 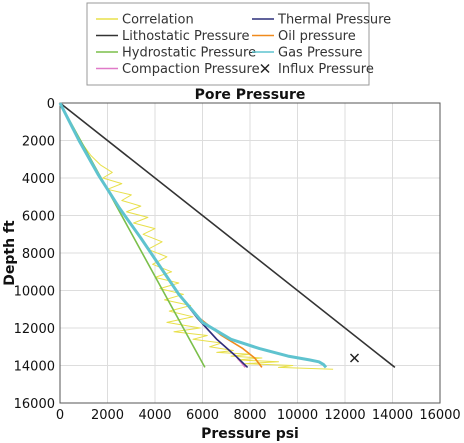 What do you see at coordinates (392, 415) in the screenshot?
I see `x-tick-label: 14000` at bounding box center [392, 415].